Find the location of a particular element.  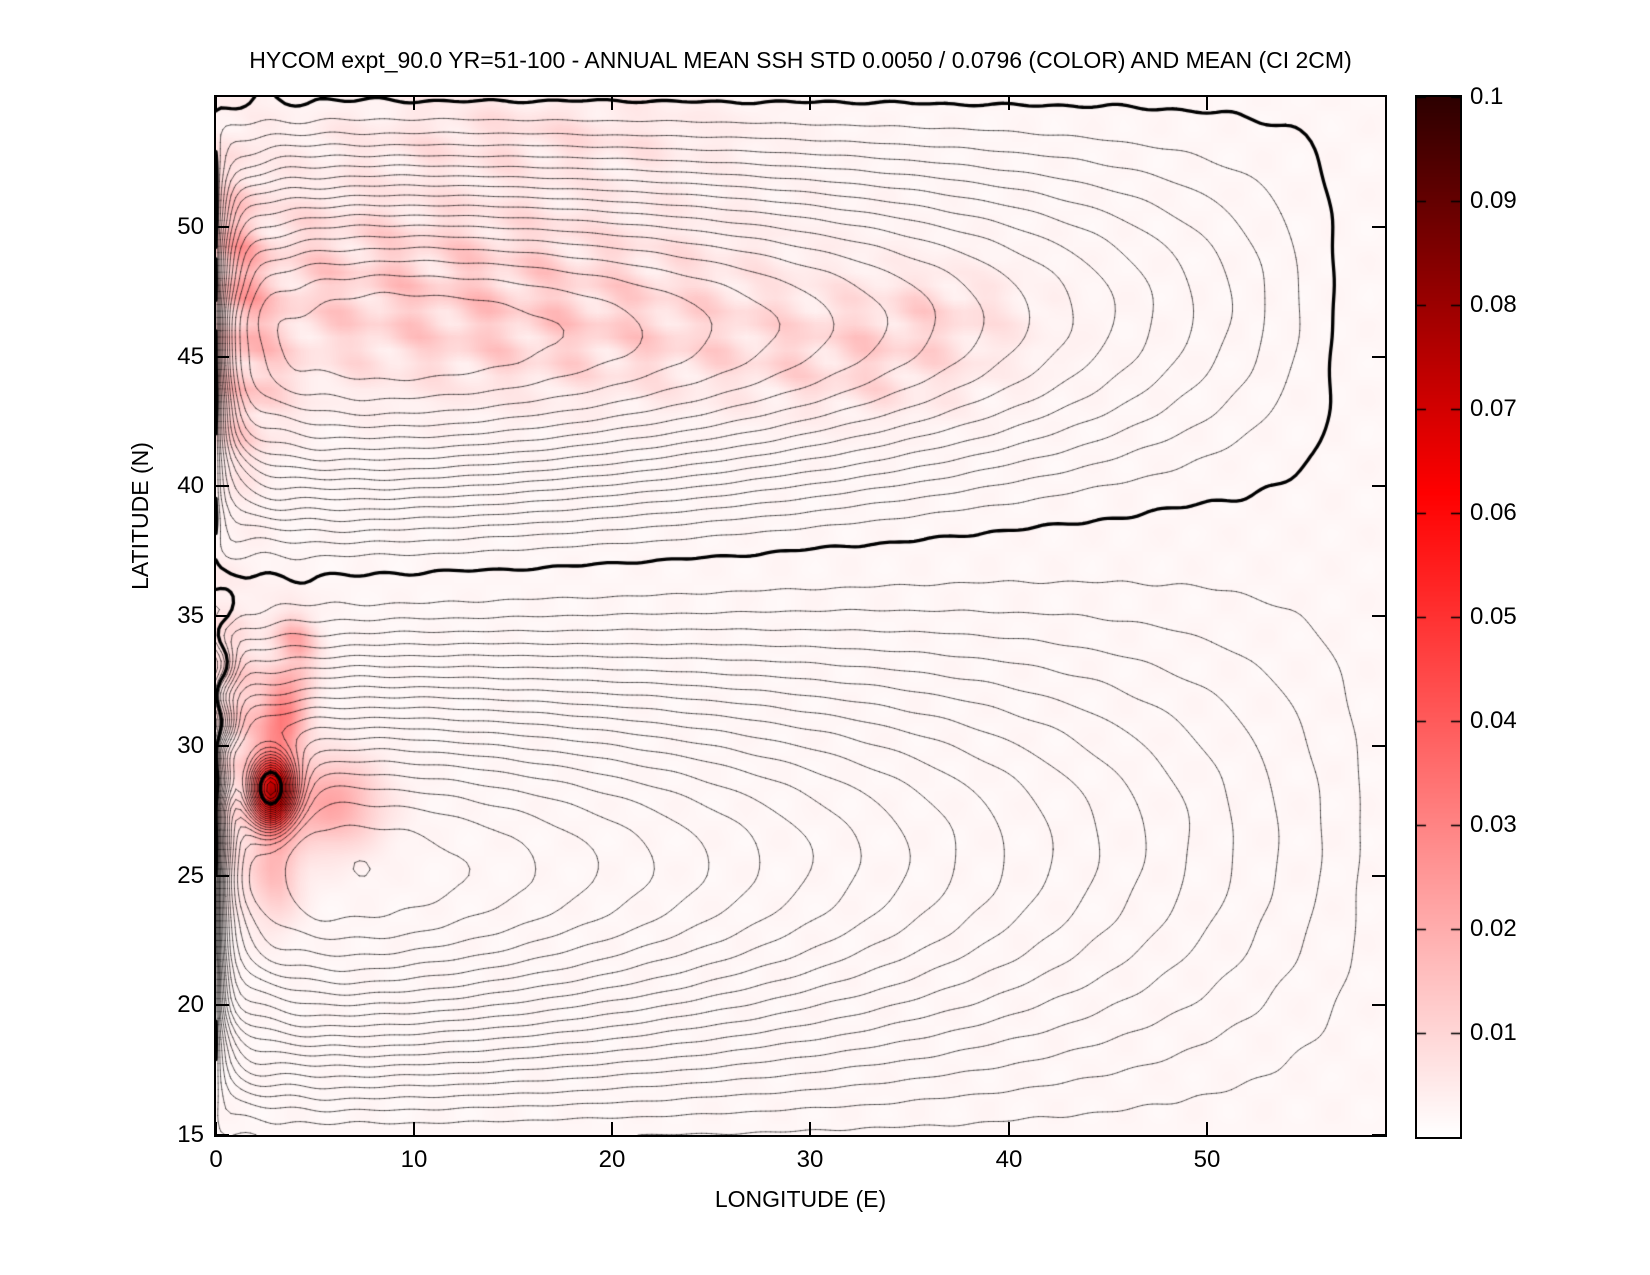

colorbar is located at coordinates (1438, 617).